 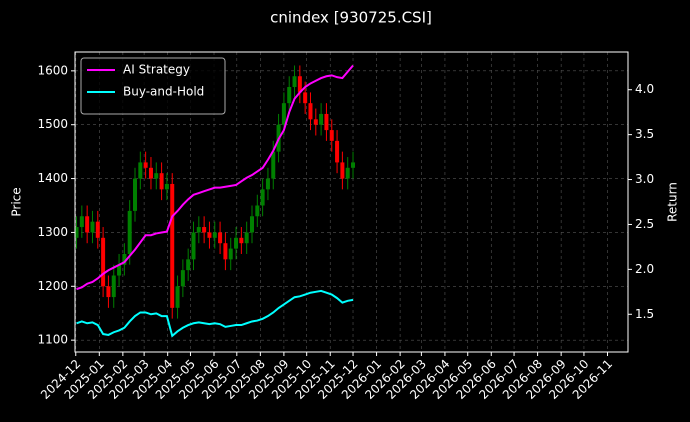 I want to click on legend-box, so click(x=153, y=86).